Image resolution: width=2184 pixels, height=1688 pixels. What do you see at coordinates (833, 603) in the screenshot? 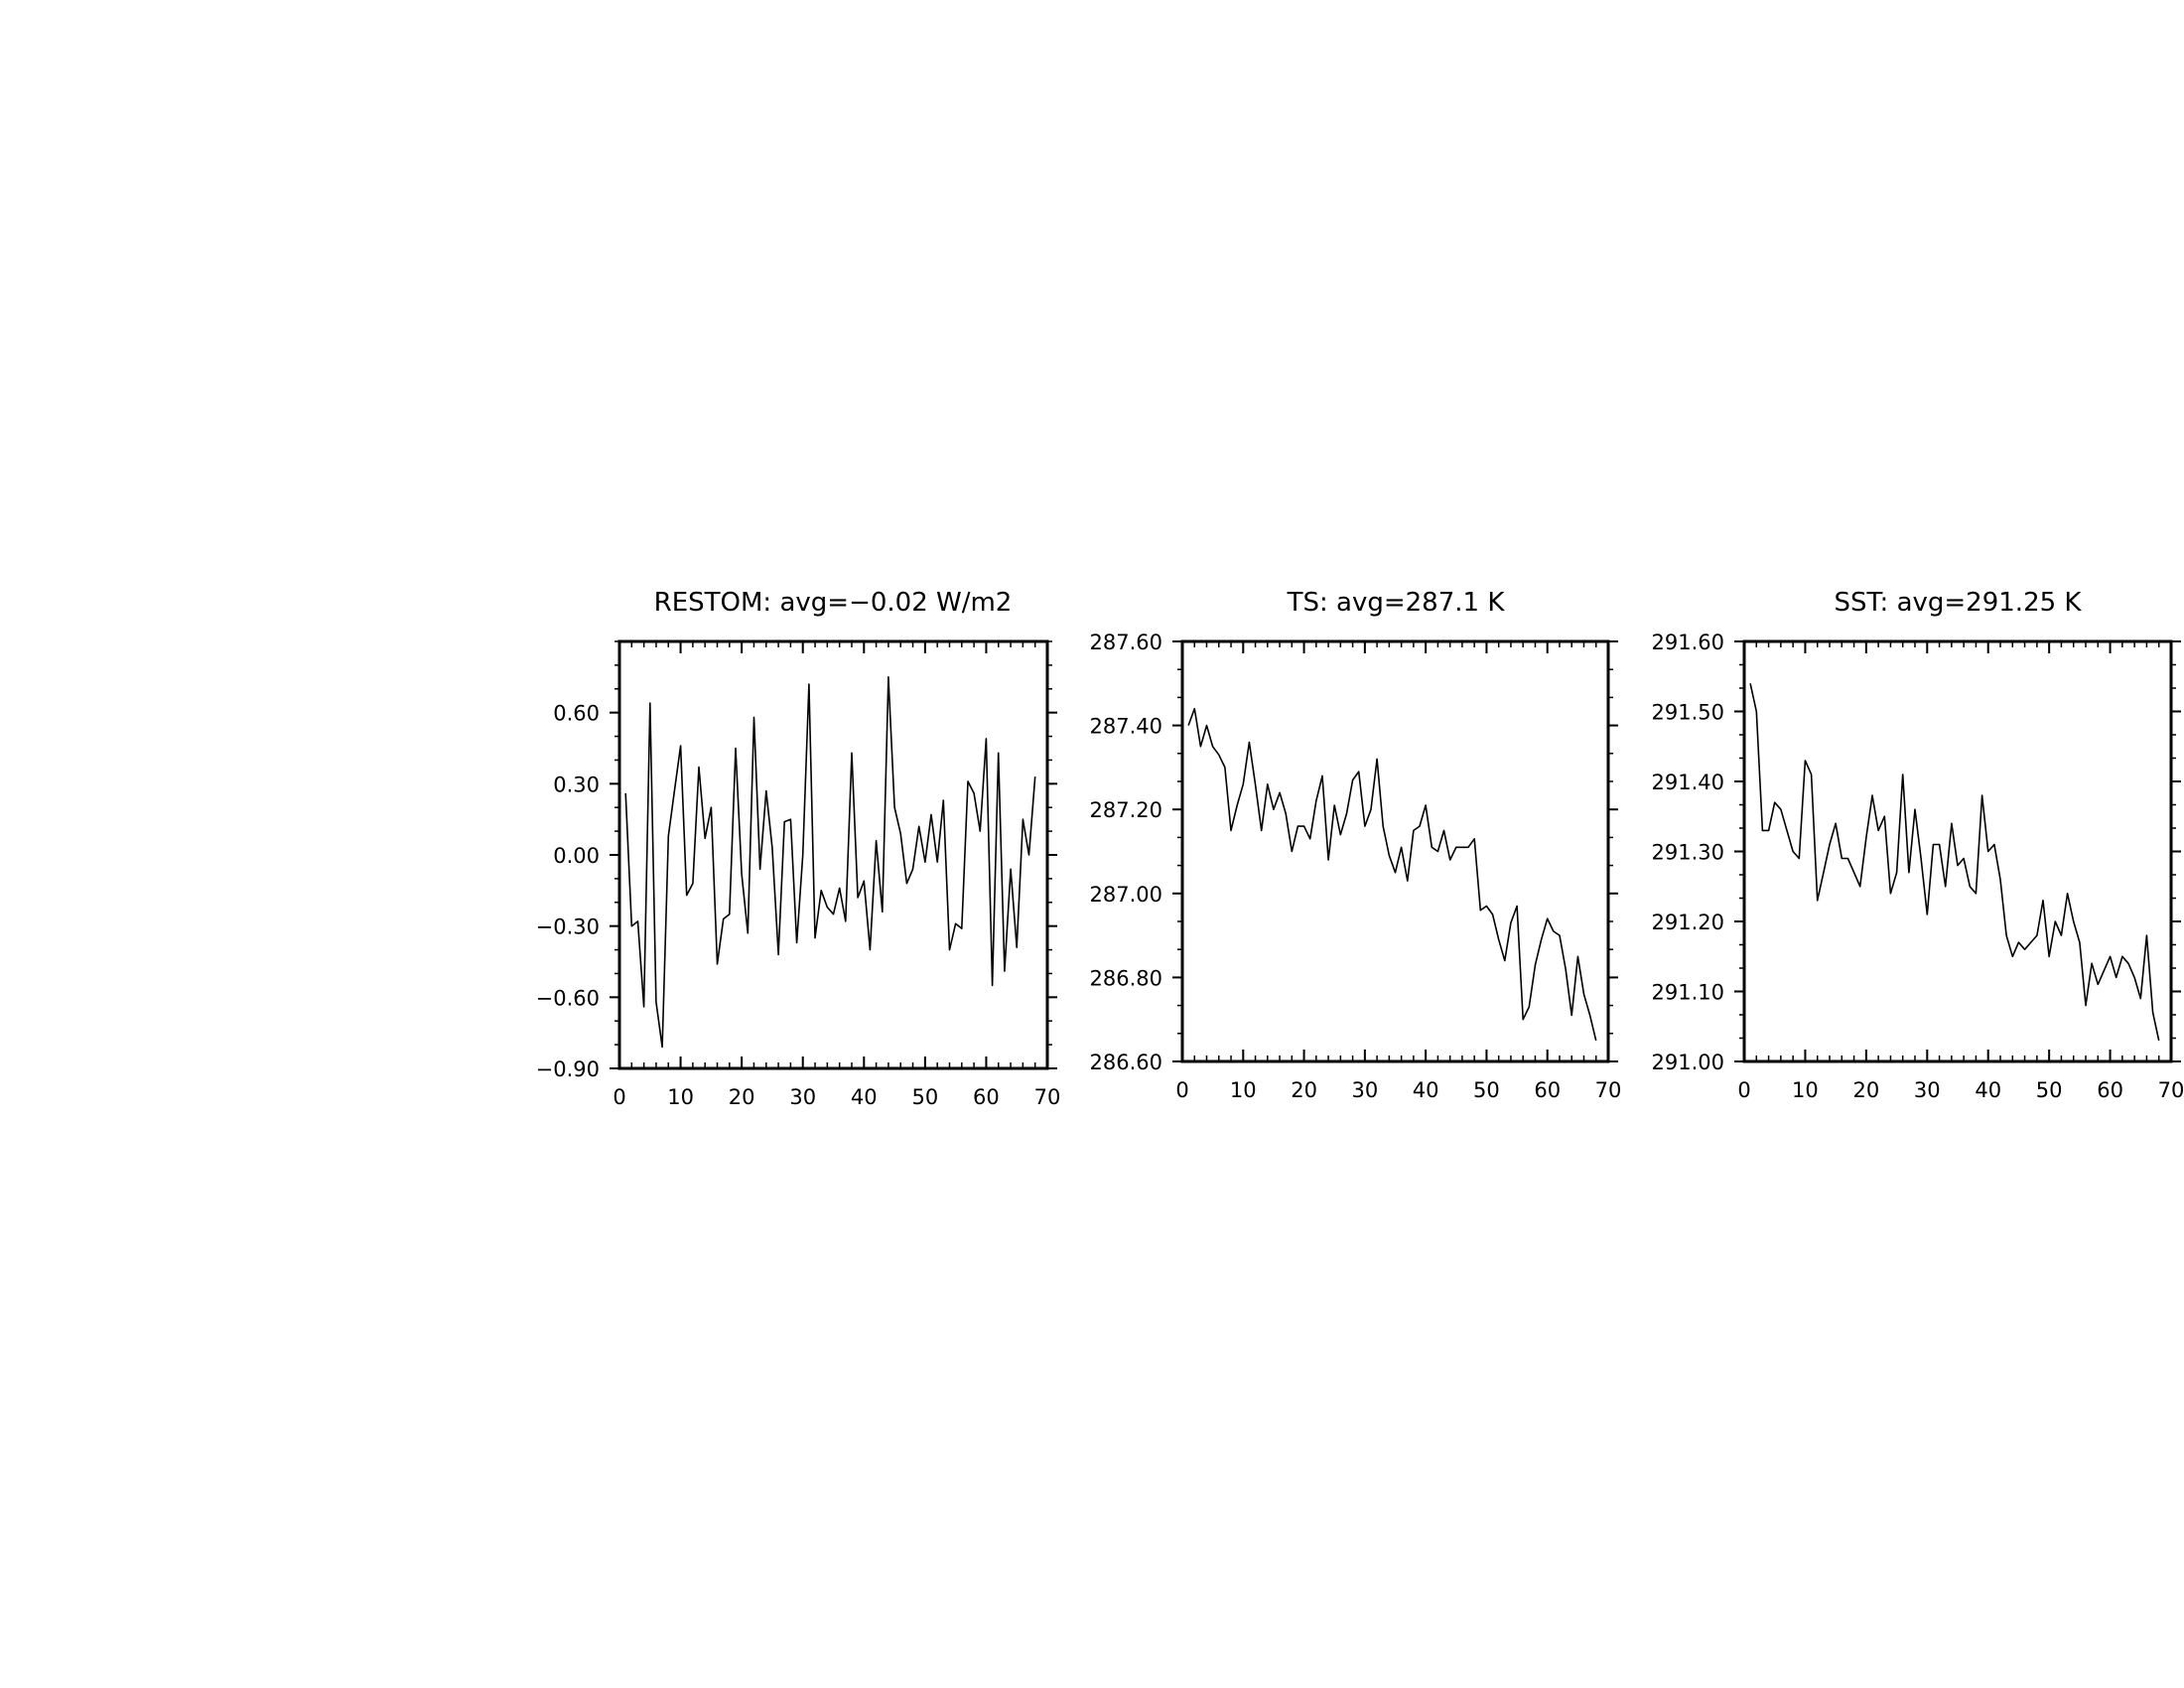
I see `restom-title: RESTOM: avg=−0.02 W/m2` at bounding box center [833, 603].